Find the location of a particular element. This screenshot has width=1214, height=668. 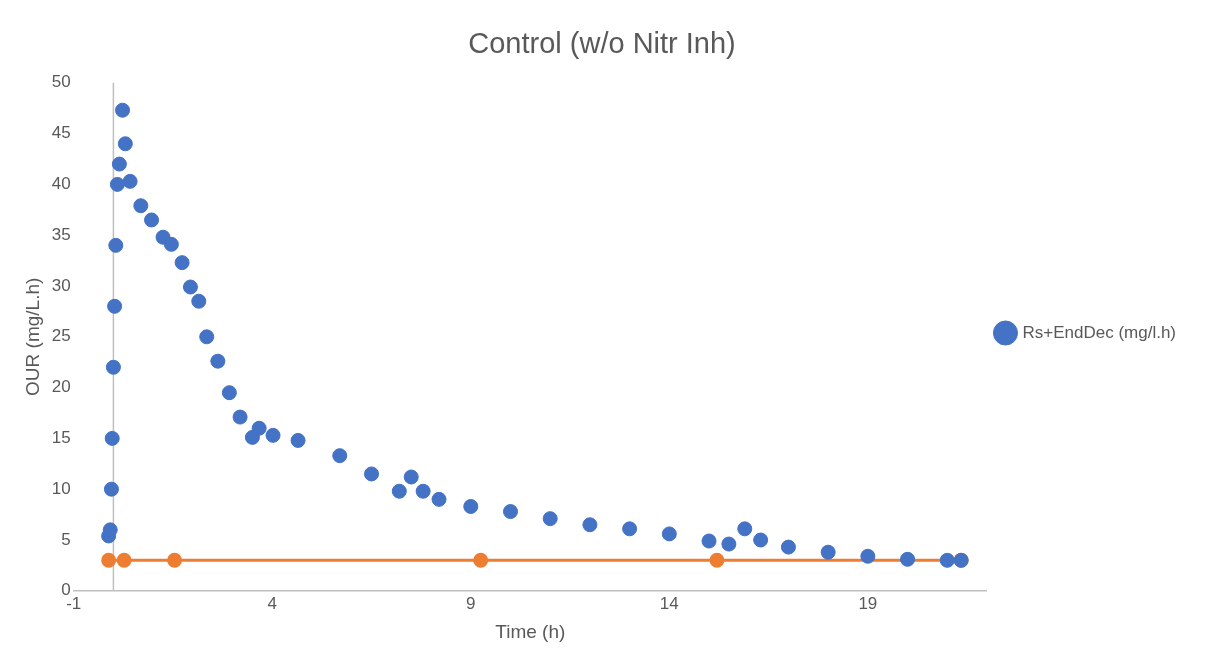

x-tick-label: 14 is located at coordinates (669, 603).